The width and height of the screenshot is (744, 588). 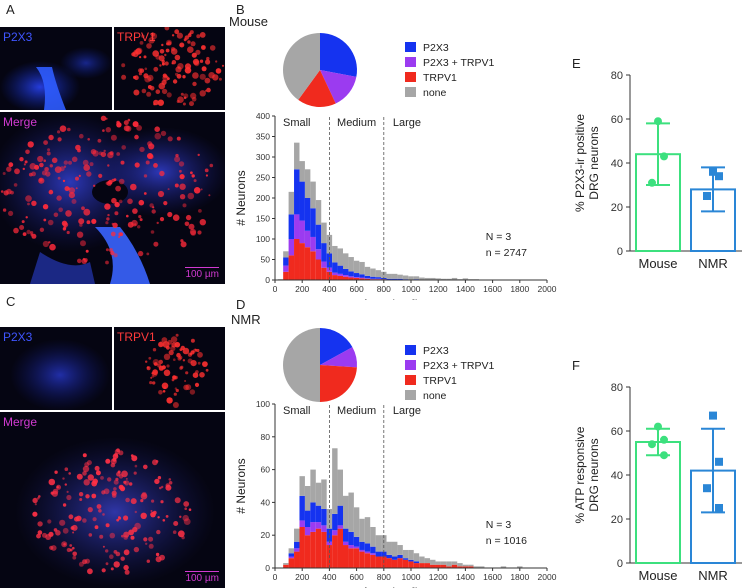 What do you see at coordinates (302, 289) in the screenshot?
I see `x-tick-label: 200` at bounding box center [302, 289].